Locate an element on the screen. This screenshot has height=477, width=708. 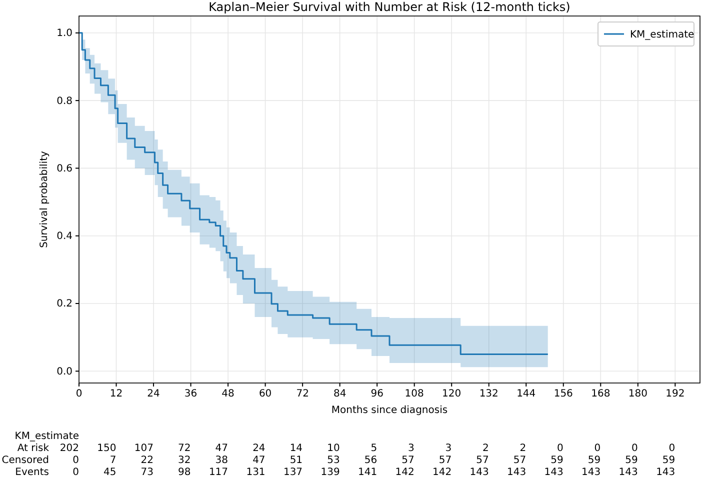
x-tick-label: 108 is located at coordinates (414, 394).